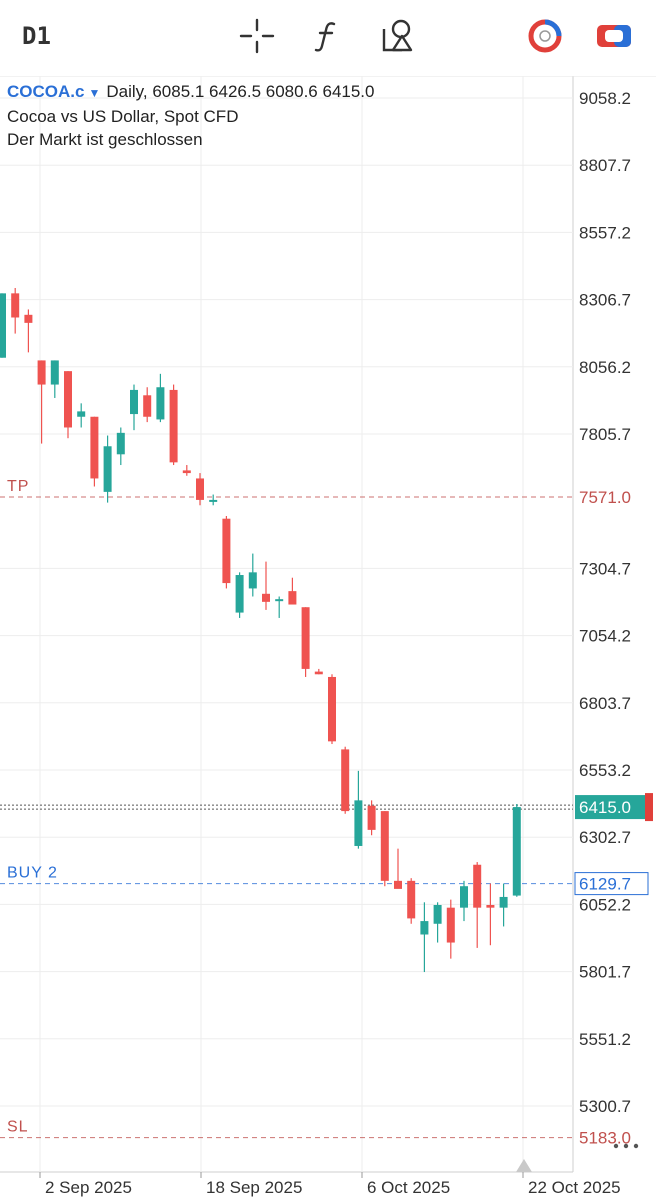 The height and width of the screenshot is (1200, 656). I want to click on y-tick-label: 8306.7, so click(605, 300).